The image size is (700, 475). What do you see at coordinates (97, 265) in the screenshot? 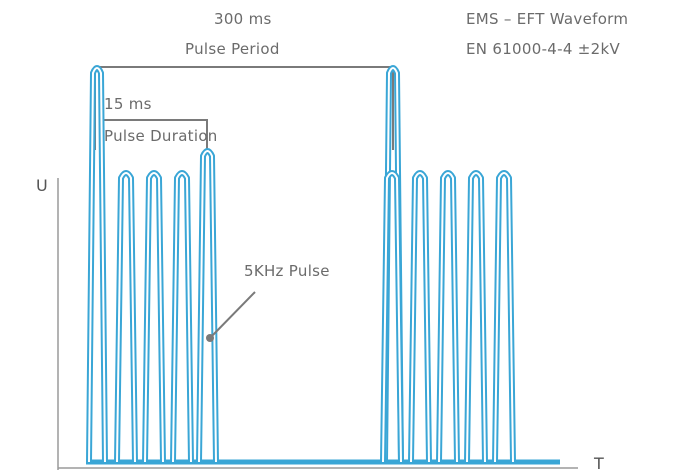
I see `pulse-tall-inner` at bounding box center [97, 265].